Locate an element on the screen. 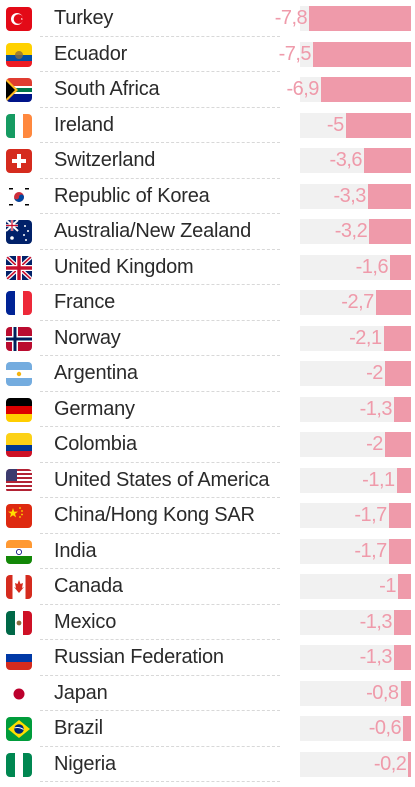  nigeria-flag-icon is located at coordinates (19, 764).